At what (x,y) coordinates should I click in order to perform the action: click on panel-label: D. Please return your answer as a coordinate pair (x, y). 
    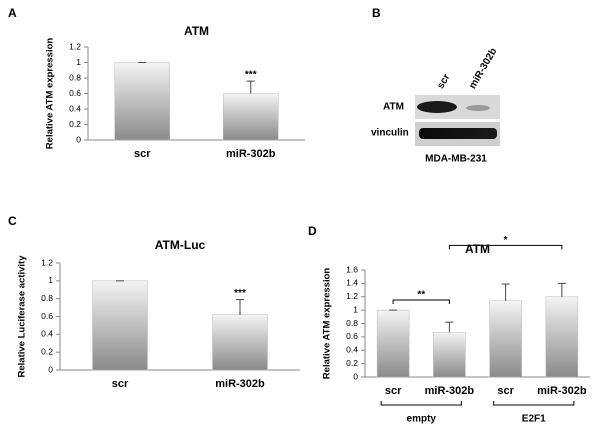
    Looking at the image, I should click on (312, 231).